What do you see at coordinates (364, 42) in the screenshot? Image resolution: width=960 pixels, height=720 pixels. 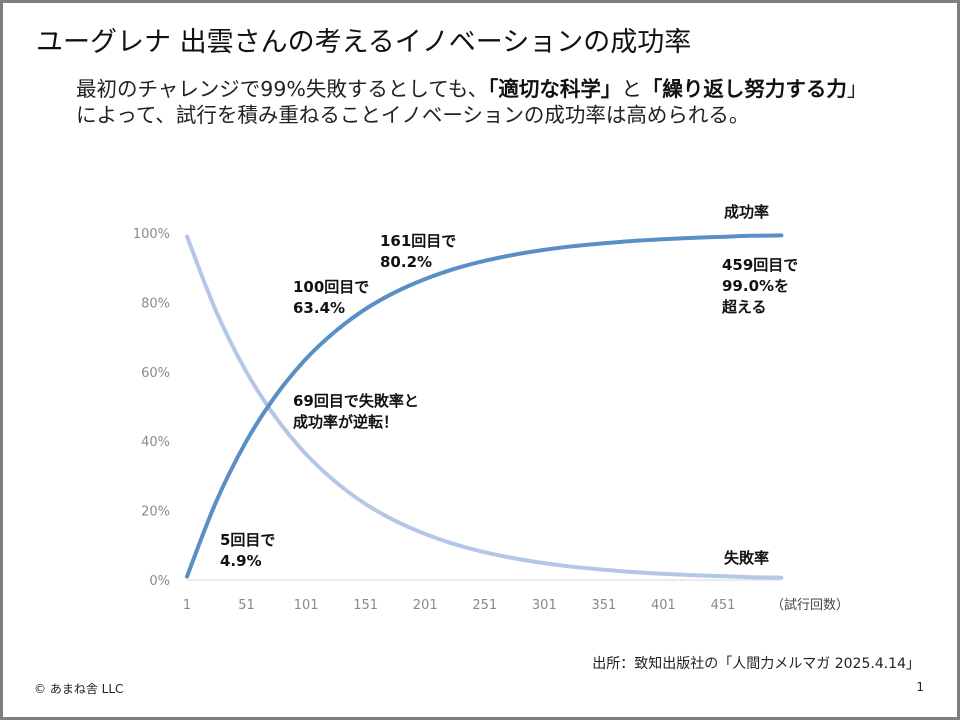 I see `slide-title: ユーグレナ 出雲さんの考えるイノベーションの成功率` at bounding box center [364, 42].